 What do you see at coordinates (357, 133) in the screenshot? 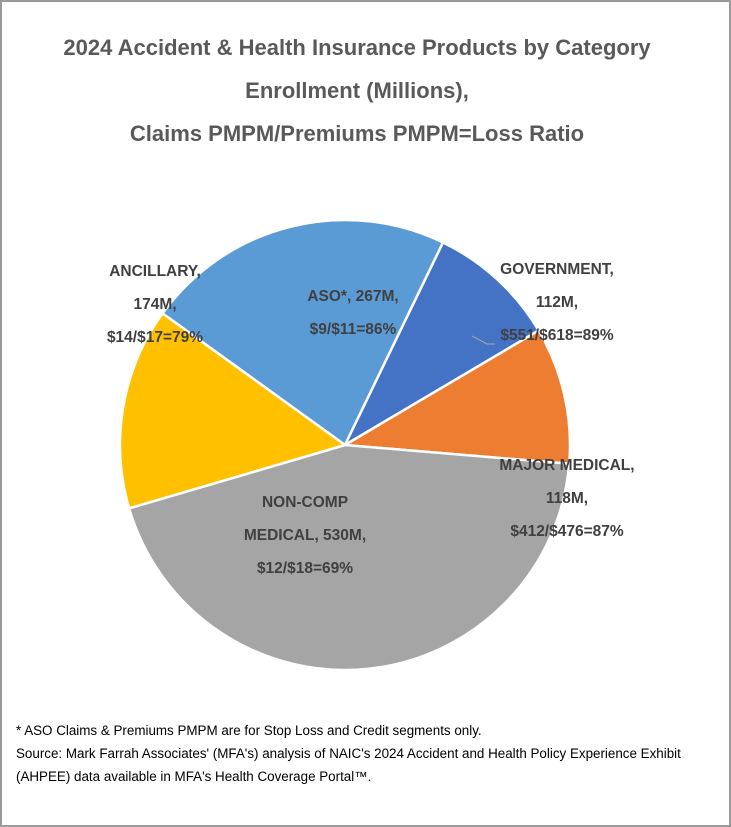
I see `title-line-3: Claims PMPM/Premiums PMPM=Loss Ratio` at bounding box center [357, 133].